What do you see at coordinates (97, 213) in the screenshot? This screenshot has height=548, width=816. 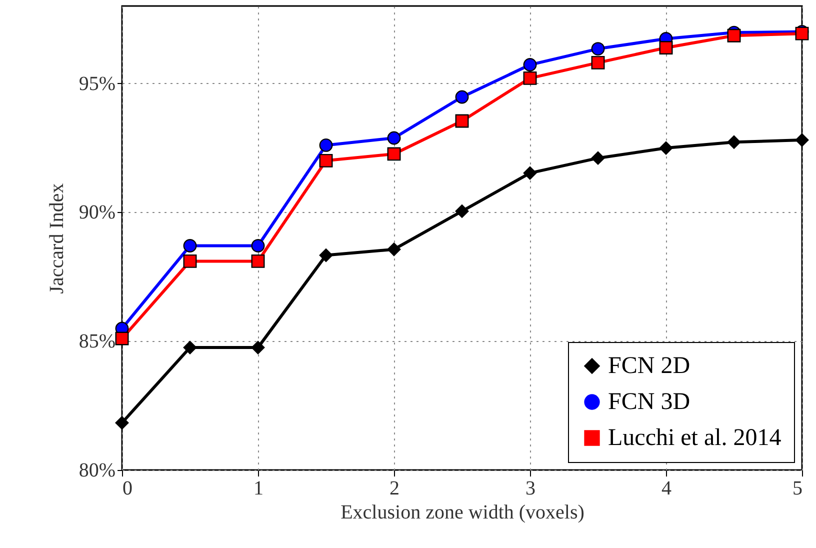 I see `y-tick-label: 90%` at bounding box center [97, 213].